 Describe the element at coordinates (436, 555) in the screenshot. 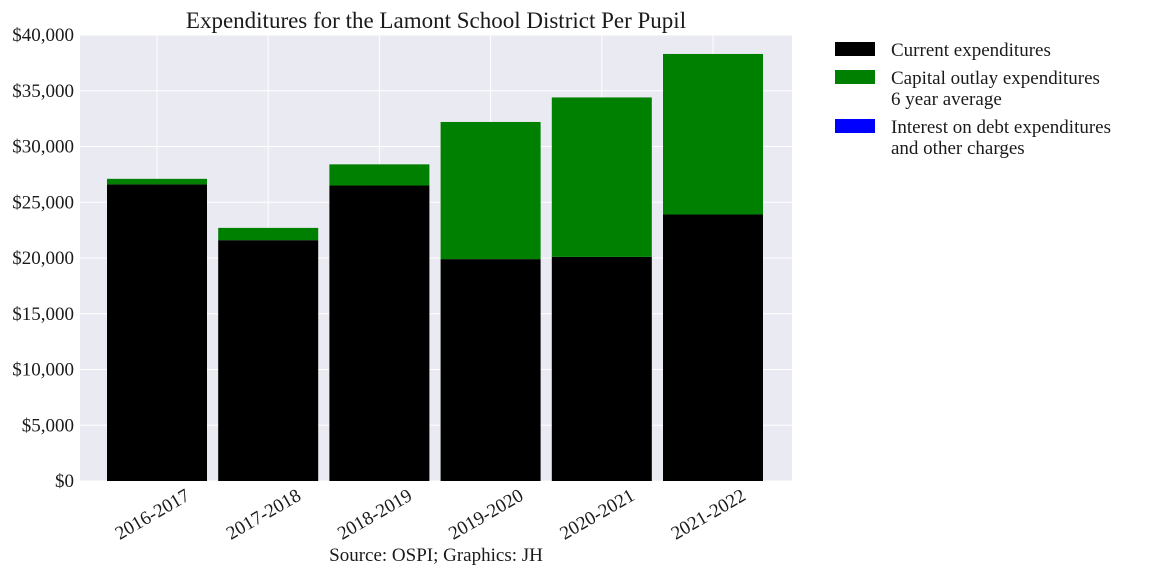

I see `chart-caption: Source: OSPI; Graphics: JH` at that location.